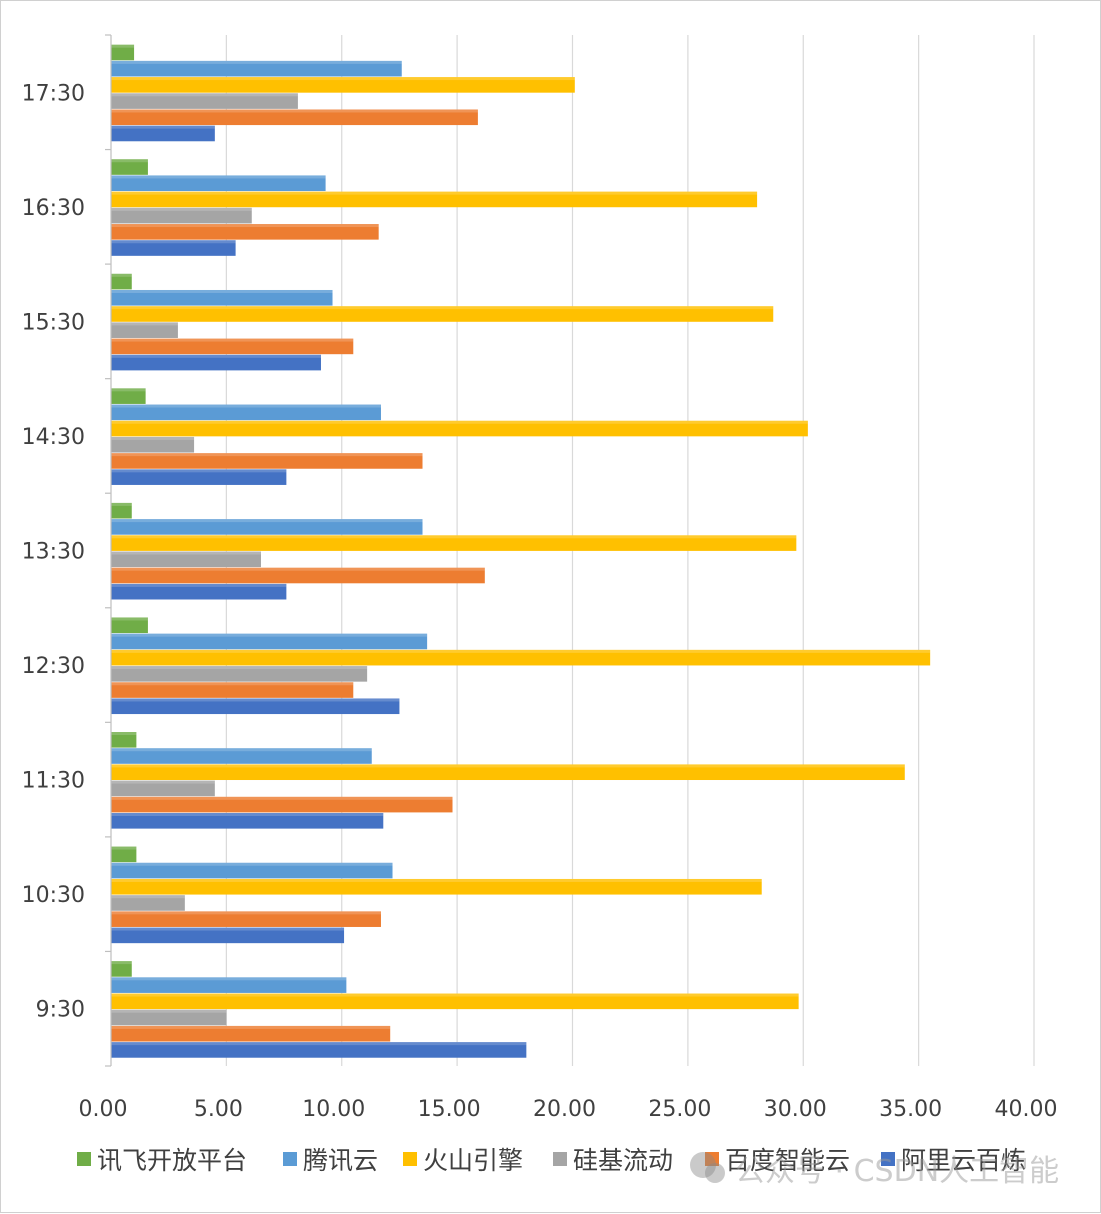 The width and height of the screenshot is (1101, 1214). I want to click on y-tick-label: 11:30, so click(53, 781).